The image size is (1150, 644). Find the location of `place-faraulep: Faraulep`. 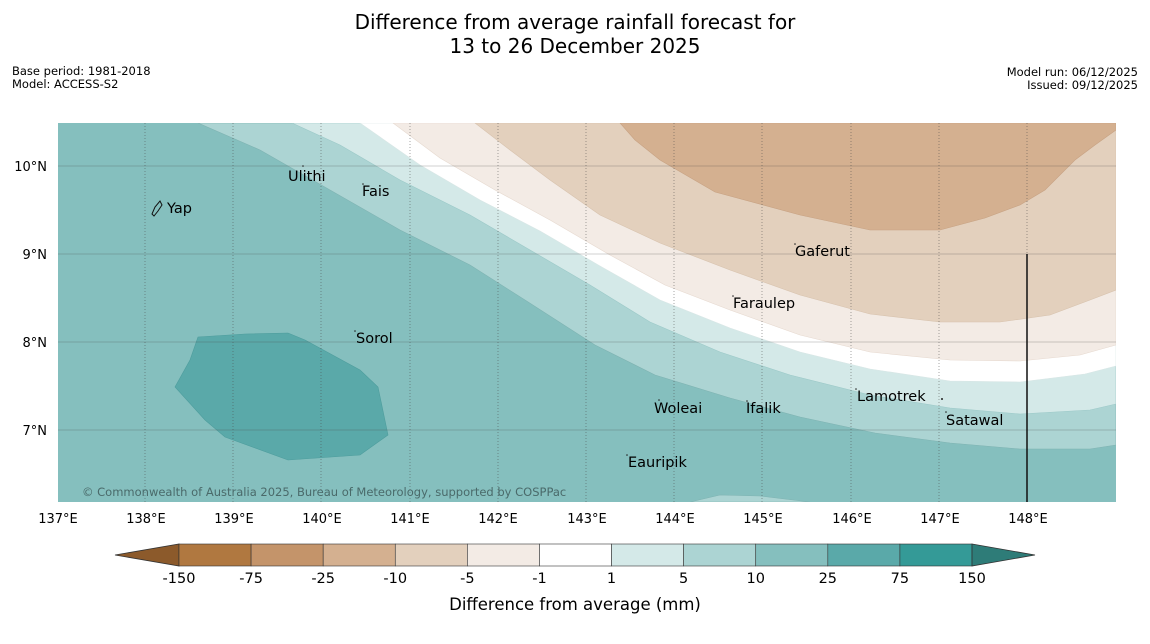

place-faraulep: Faraulep is located at coordinates (764, 304).